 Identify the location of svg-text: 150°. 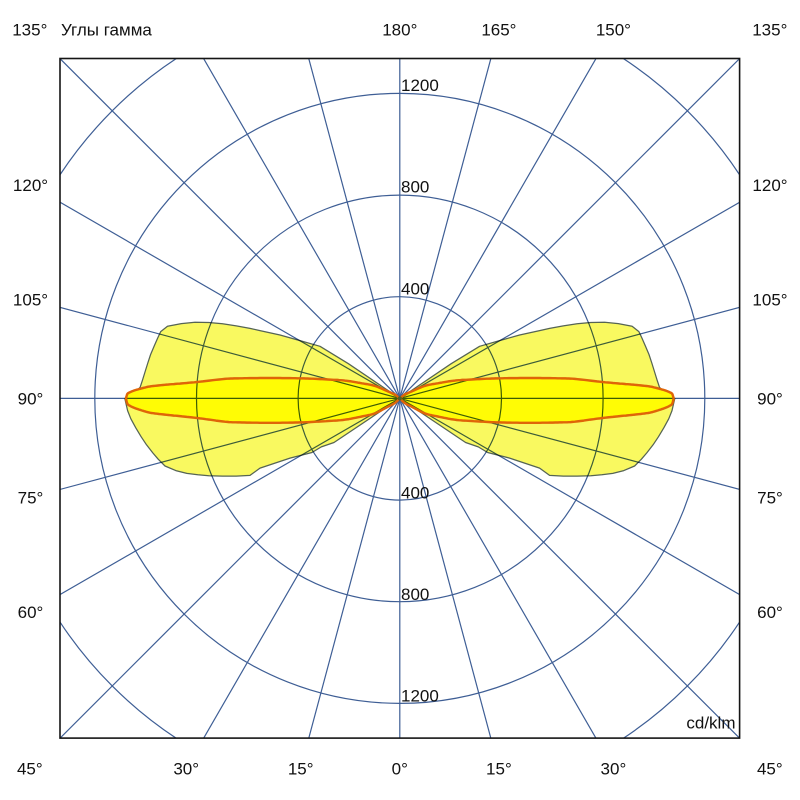
(613, 30).